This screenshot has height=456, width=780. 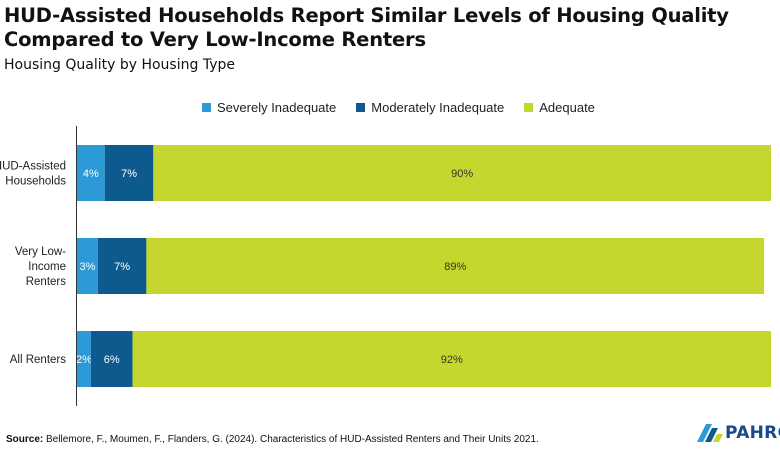 What do you see at coordinates (567, 107) in the screenshot?
I see `legend-label-adequate: Adequate` at bounding box center [567, 107].